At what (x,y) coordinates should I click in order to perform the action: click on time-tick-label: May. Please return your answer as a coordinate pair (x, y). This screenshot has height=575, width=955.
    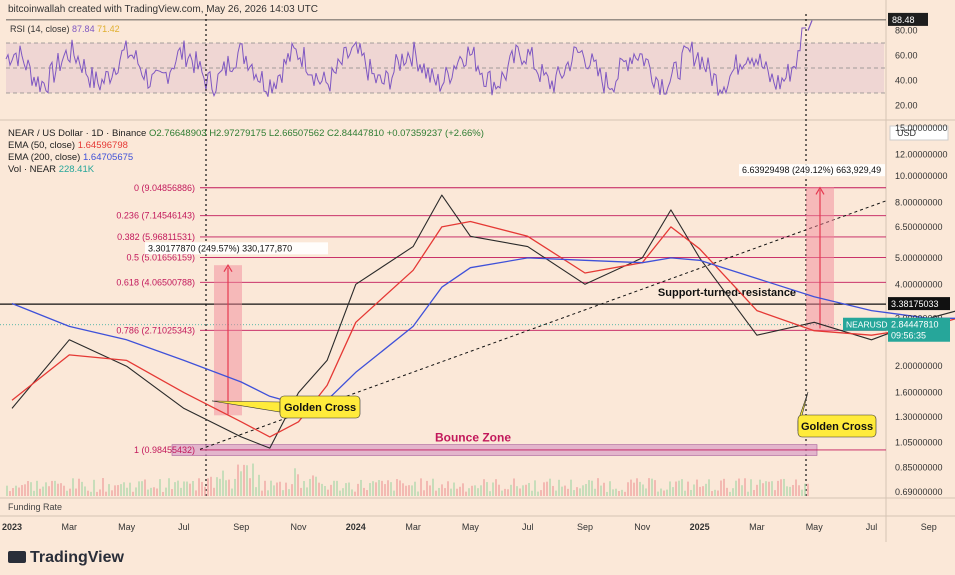
    Looking at the image, I should click on (815, 527).